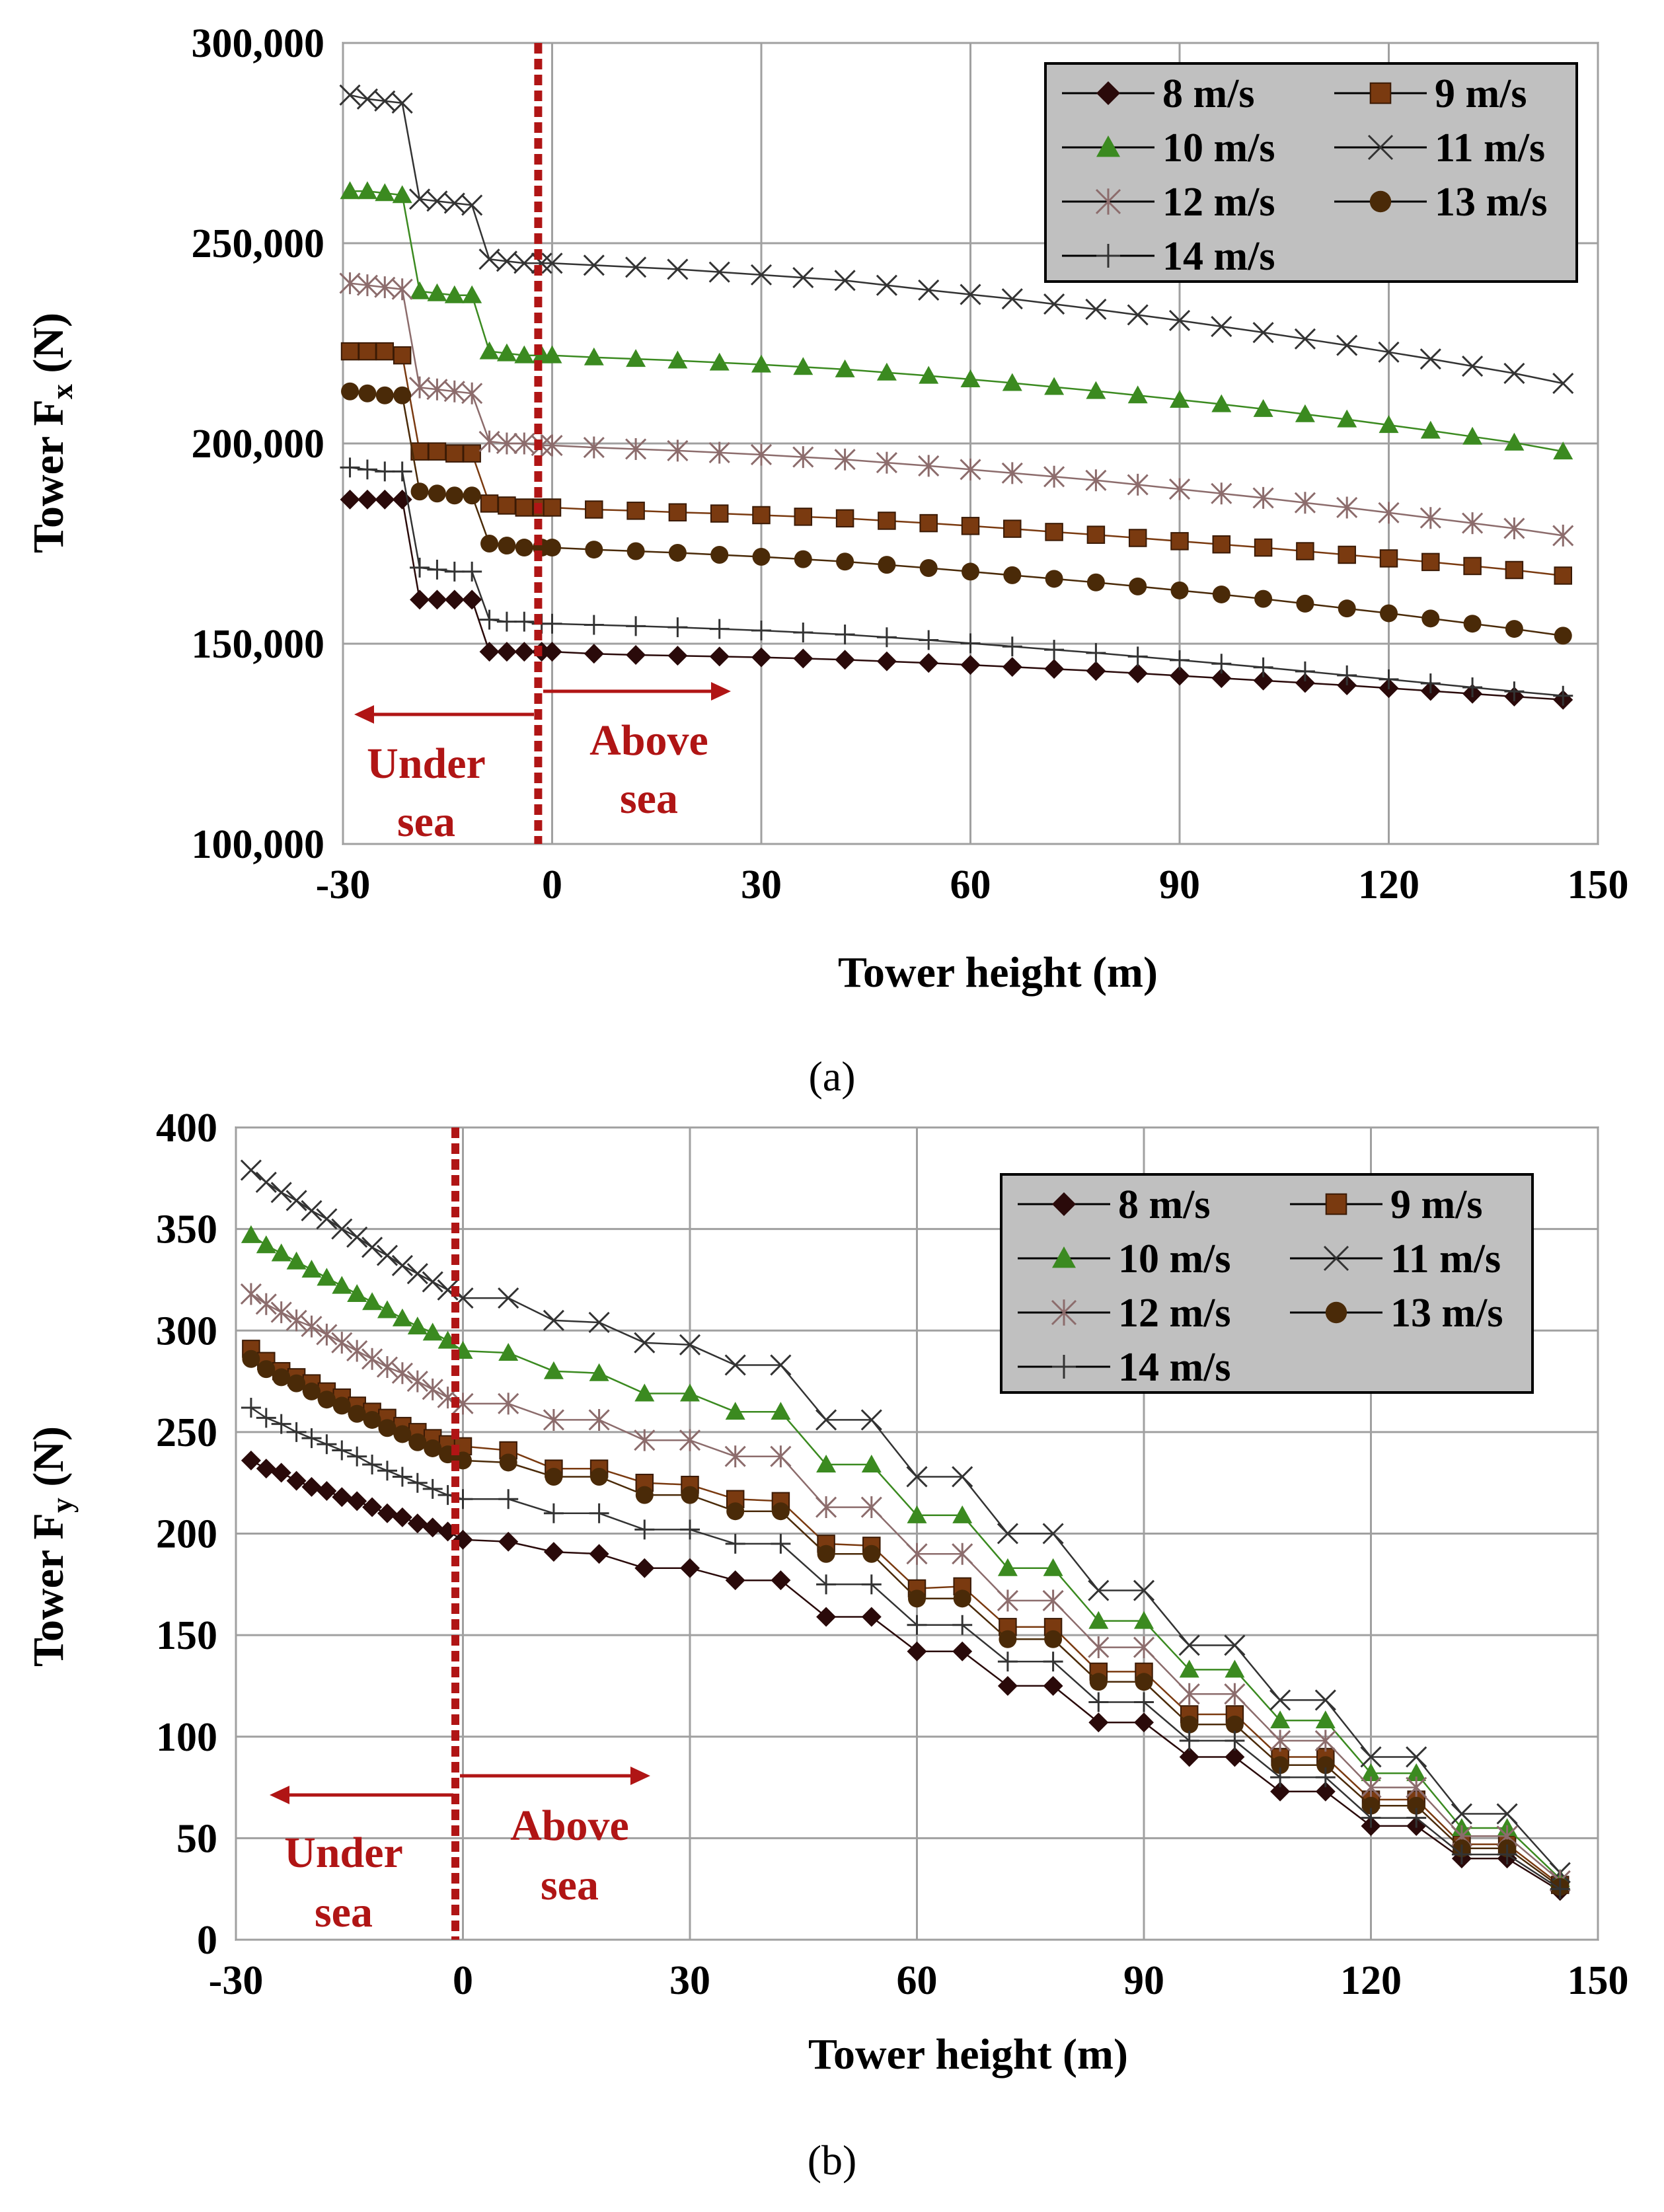 The image size is (1664, 2212). Describe the element at coordinates (1124, 1259) in the screenshot. I see `legend-item: 10 m/s` at that location.